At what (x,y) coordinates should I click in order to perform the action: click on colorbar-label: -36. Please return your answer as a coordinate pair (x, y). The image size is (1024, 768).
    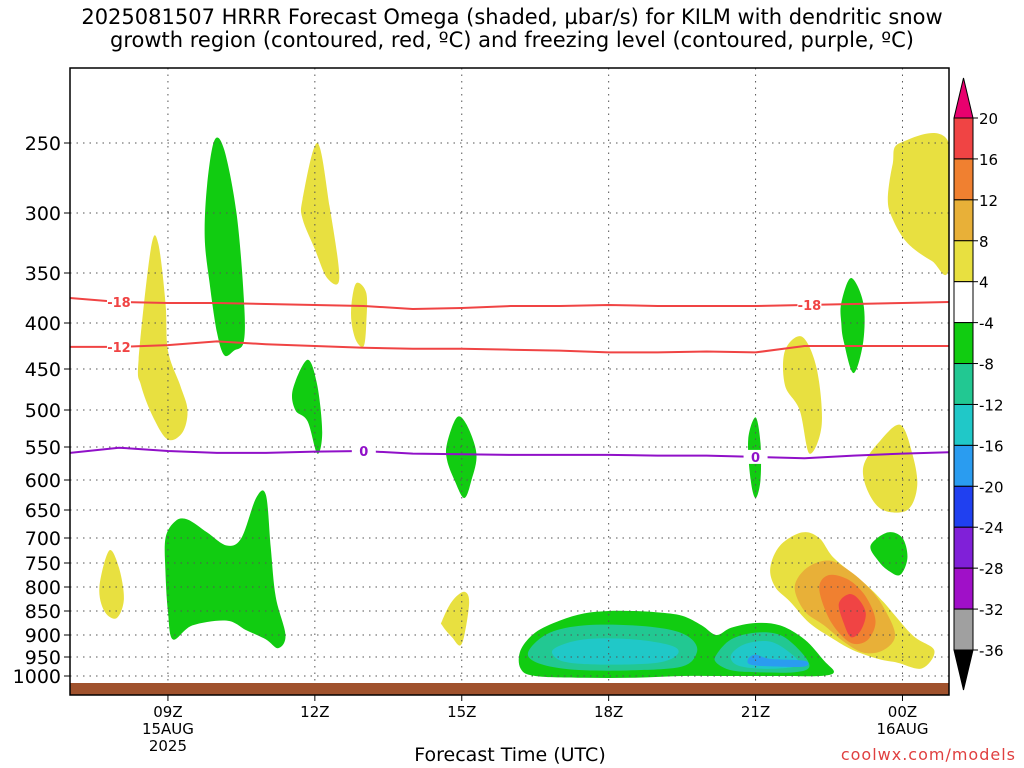
    Looking at the image, I should click on (991, 651).